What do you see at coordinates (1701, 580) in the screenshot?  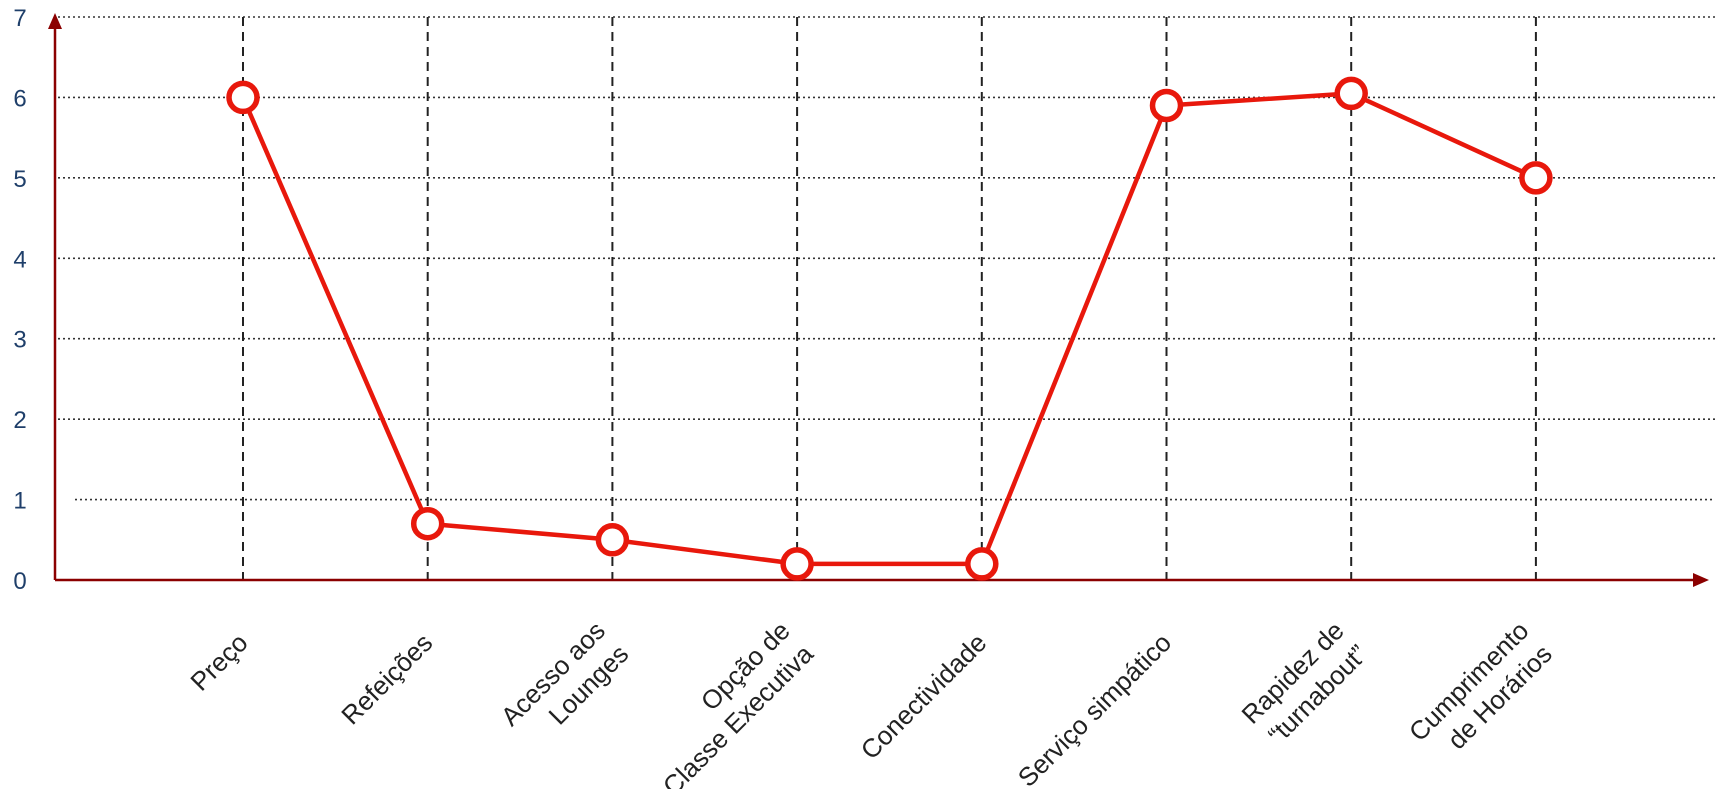 I see `x-axis-arrow` at bounding box center [1701, 580].